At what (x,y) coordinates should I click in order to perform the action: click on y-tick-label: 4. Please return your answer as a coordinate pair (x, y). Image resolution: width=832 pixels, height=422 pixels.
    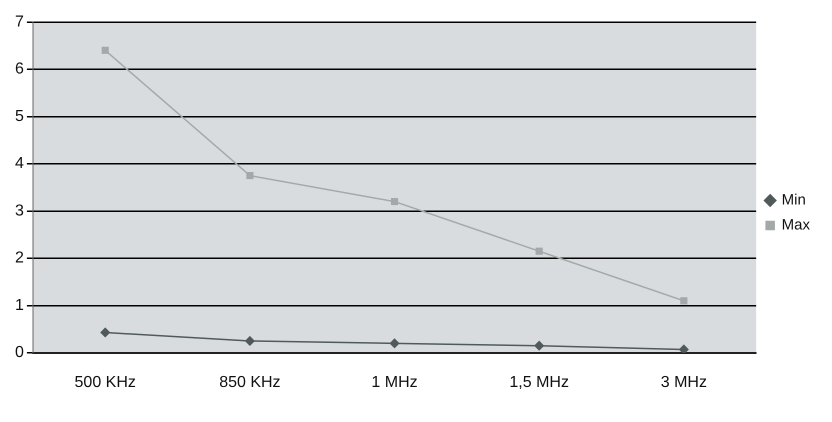
    Looking at the image, I should click on (19, 163).